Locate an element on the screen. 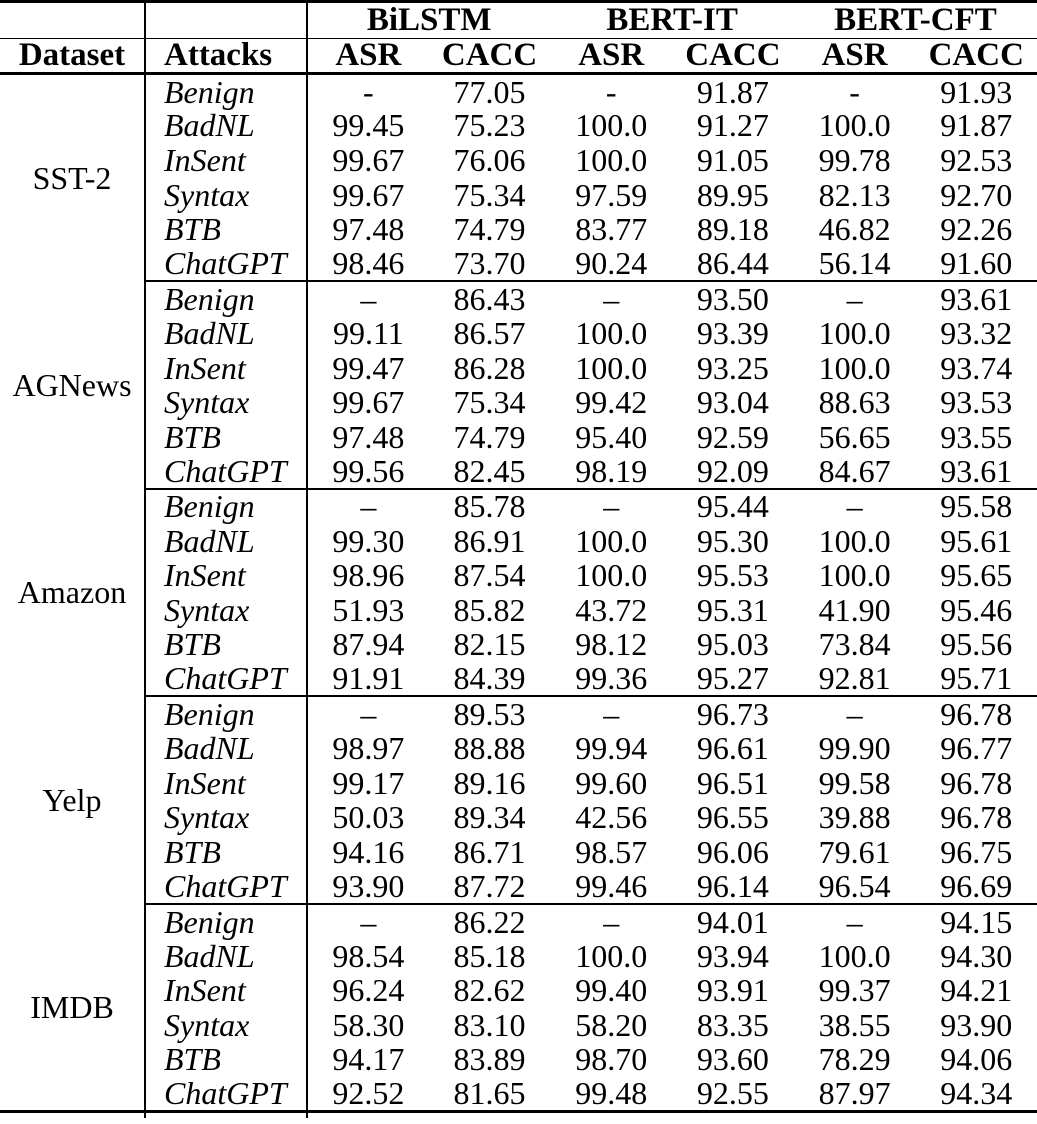  metric-value-cell: 95.30 is located at coordinates (732, 540).